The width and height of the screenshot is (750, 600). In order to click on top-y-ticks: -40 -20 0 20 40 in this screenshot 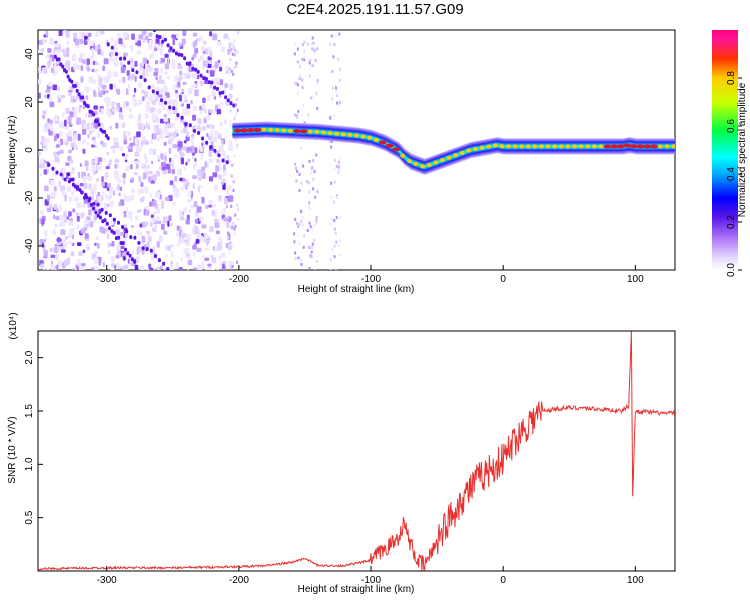, I will do `click(33, 150)`.